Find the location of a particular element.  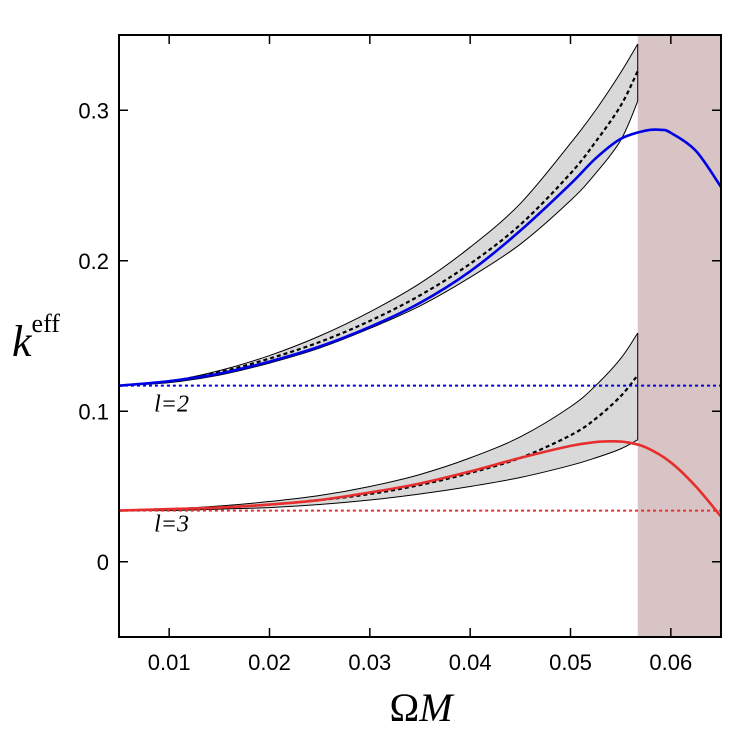

x-tick-label: 0.03 is located at coordinates (369, 662).